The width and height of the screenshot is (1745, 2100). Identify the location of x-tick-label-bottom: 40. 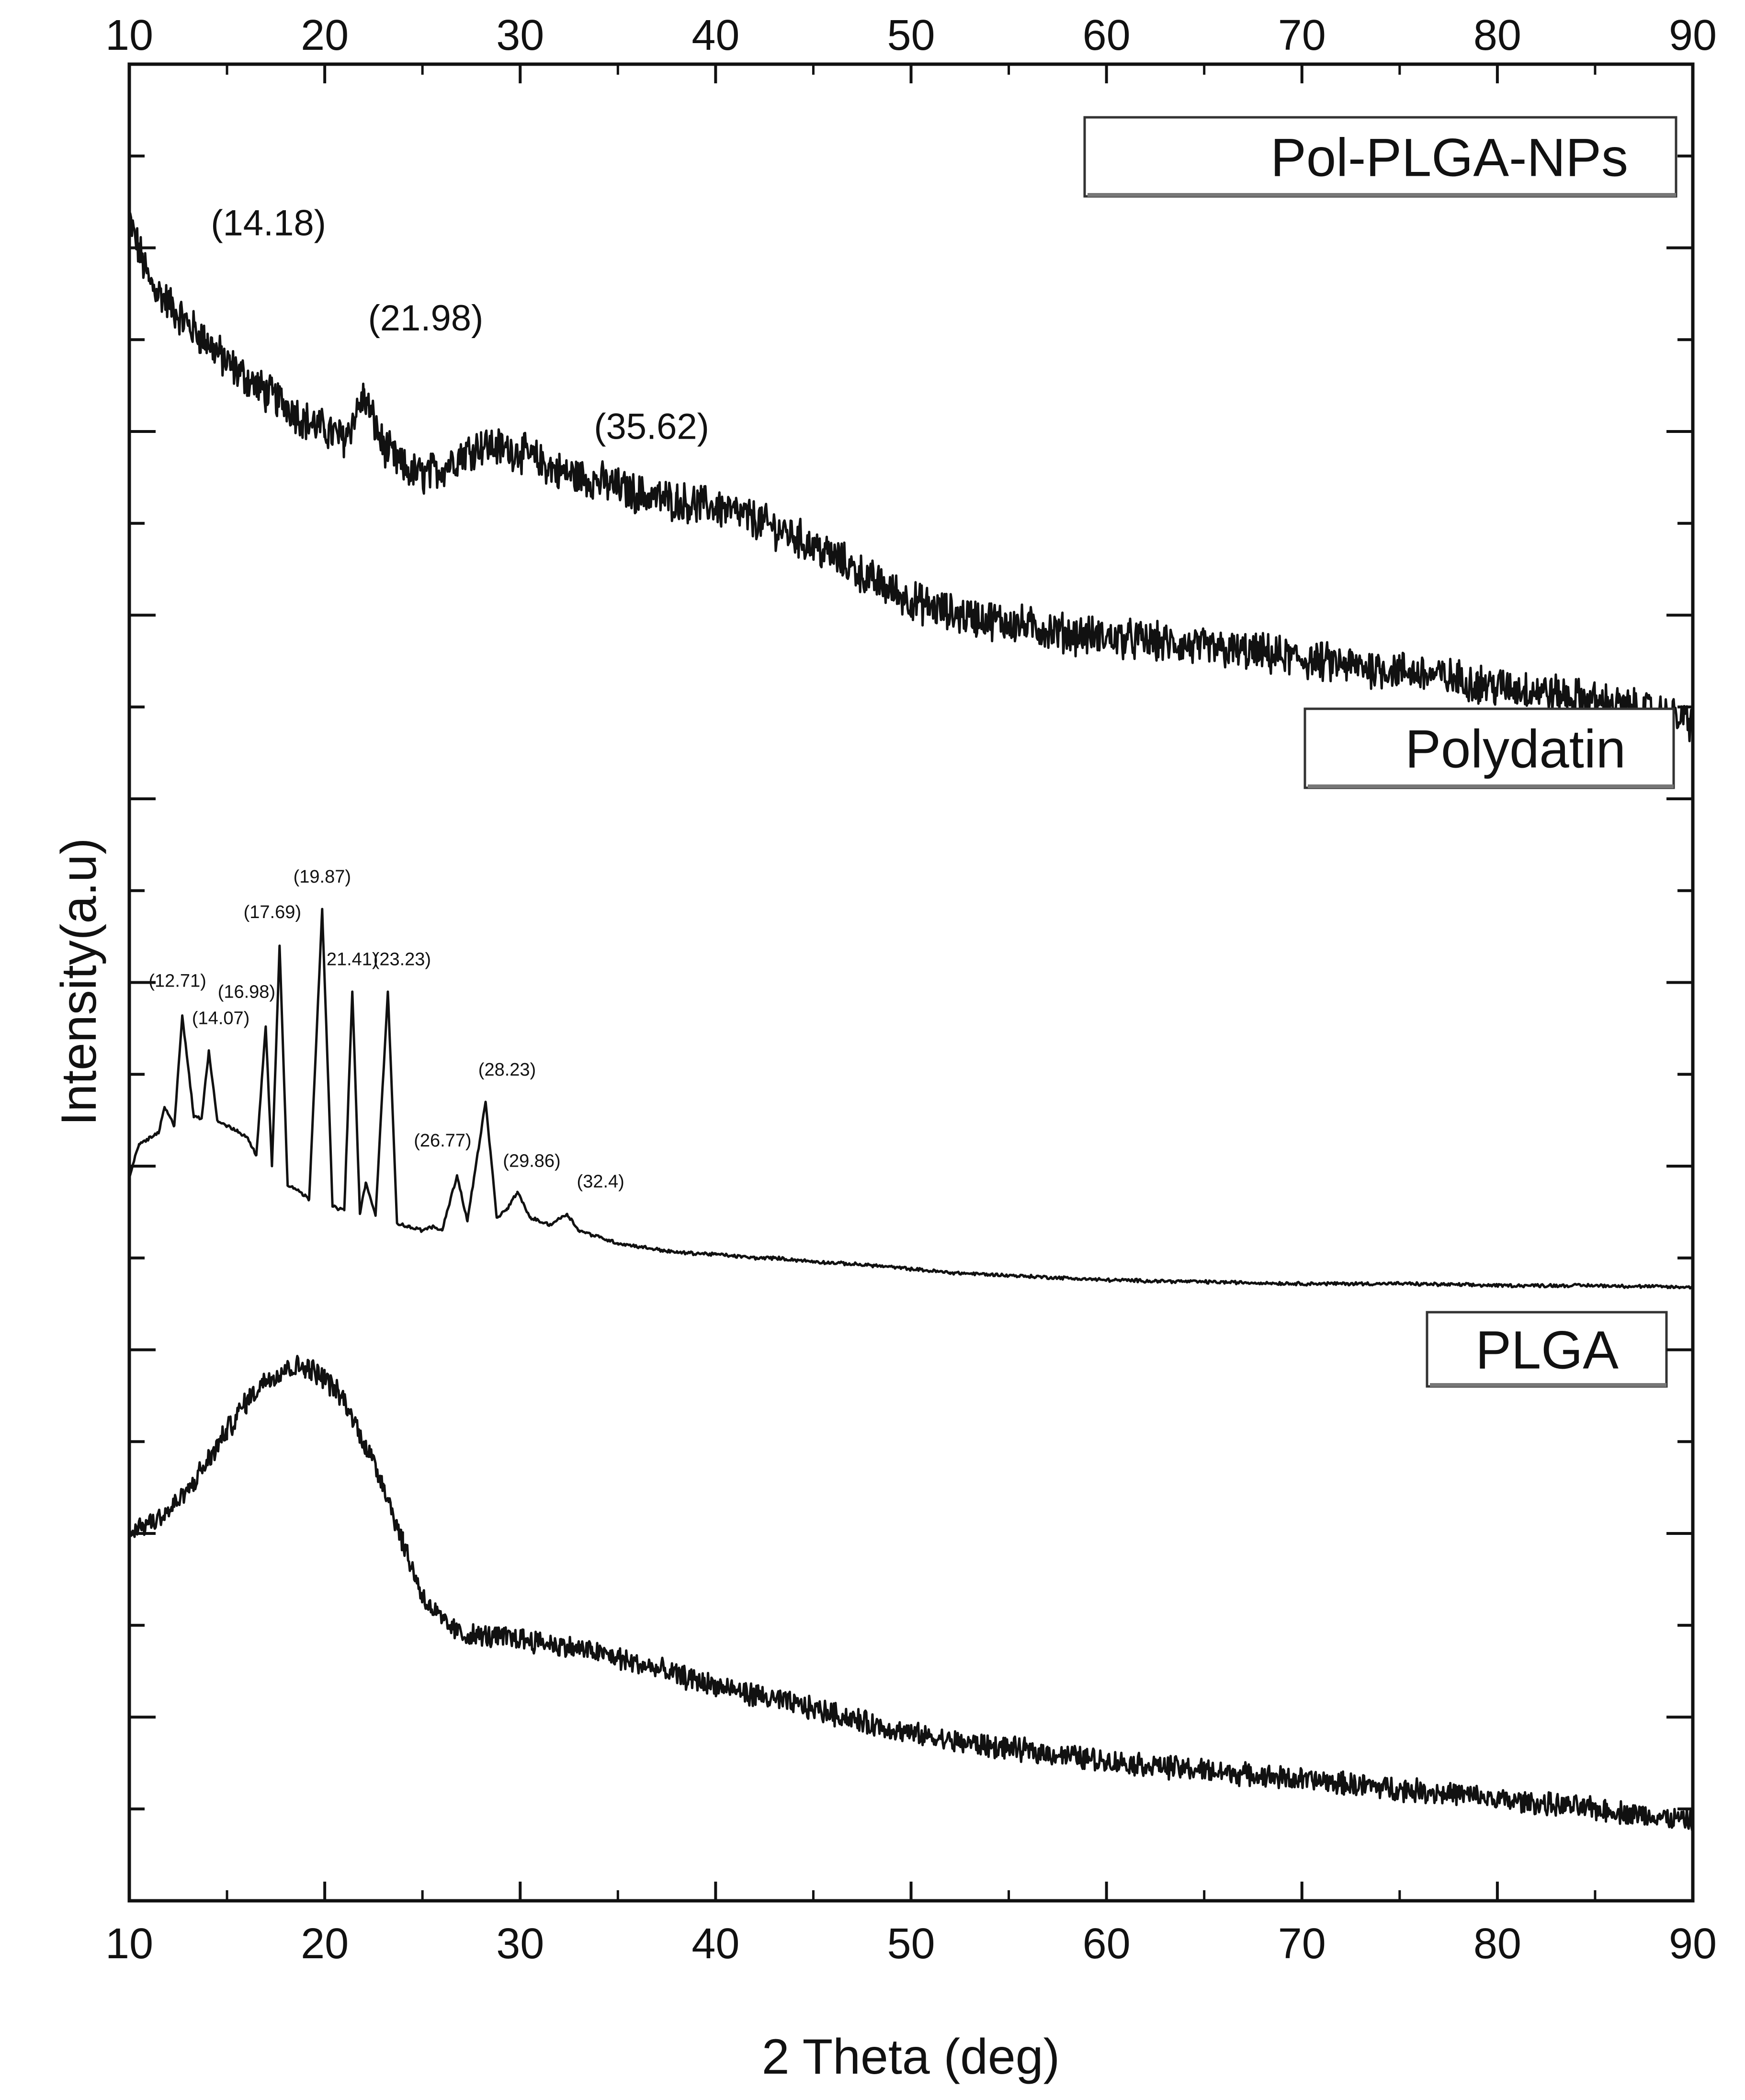
(715, 1944).